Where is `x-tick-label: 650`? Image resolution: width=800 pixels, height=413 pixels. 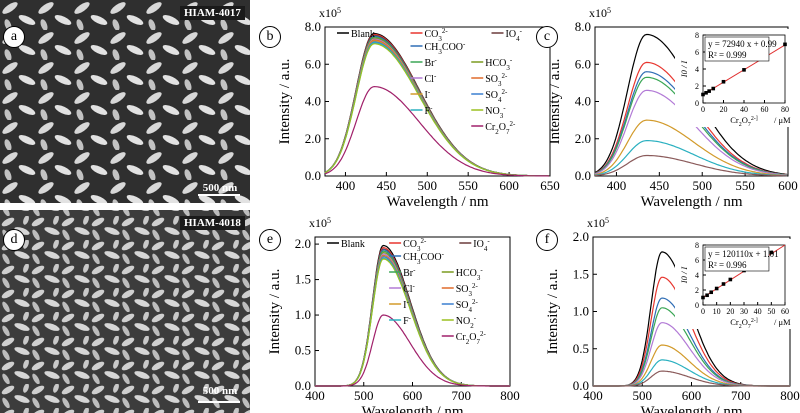 x-tick-label: 650 is located at coordinates (550, 185).